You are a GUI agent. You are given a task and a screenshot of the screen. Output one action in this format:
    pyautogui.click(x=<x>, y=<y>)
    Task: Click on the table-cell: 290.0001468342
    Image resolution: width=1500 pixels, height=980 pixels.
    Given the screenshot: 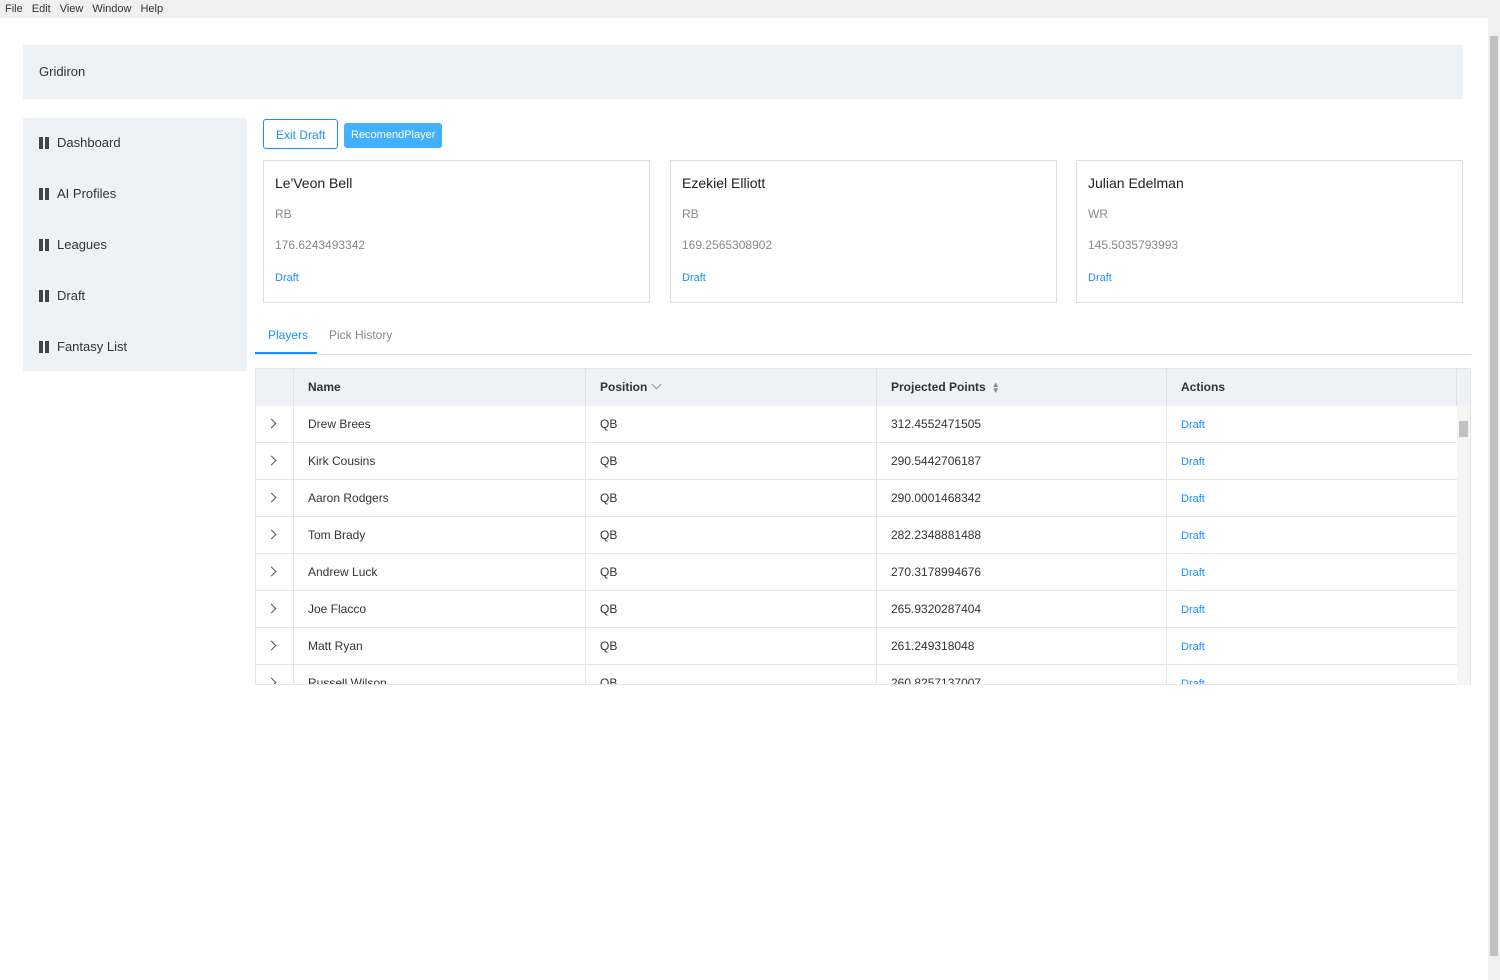 What is the action you would take?
    pyautogui.click(x=1022, y=498)
    